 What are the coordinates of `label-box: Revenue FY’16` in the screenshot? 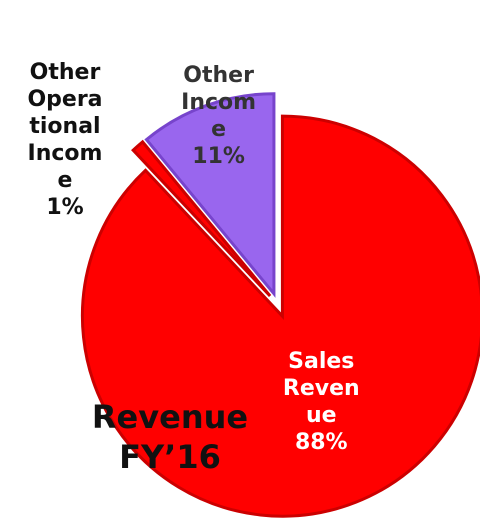 It's located at (170, 437).